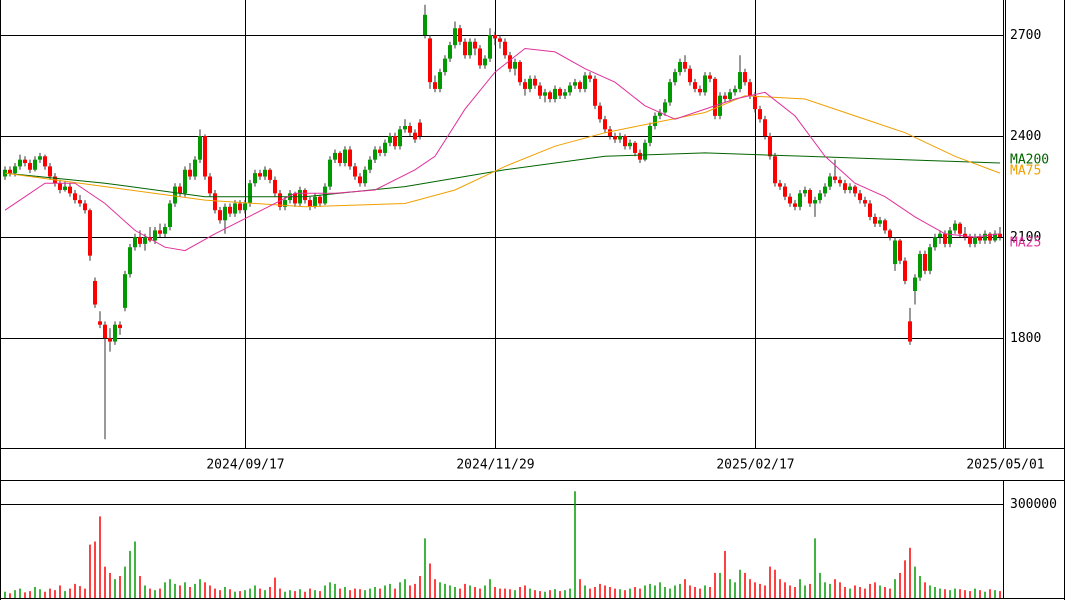 The image size is (1065, 600). What do you see at coordinates (1033, 504) in the screenshot?
I see `y-tick-label: 300000` at bounding box center [1033, 504].